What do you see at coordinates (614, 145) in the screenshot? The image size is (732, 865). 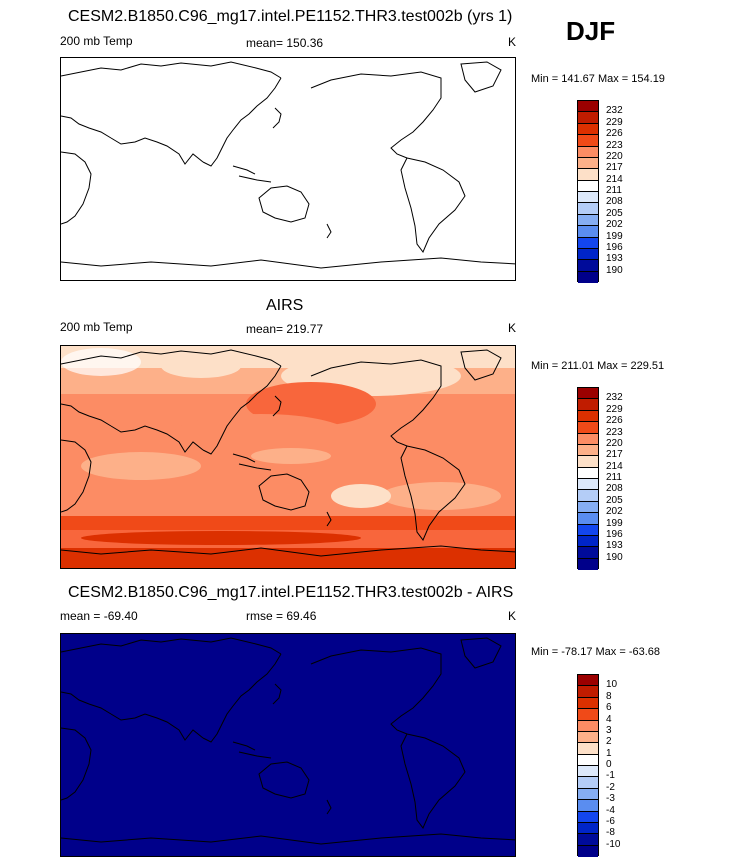 I see `colorbar-tick-label: 223` at bounding box center [614, 145].